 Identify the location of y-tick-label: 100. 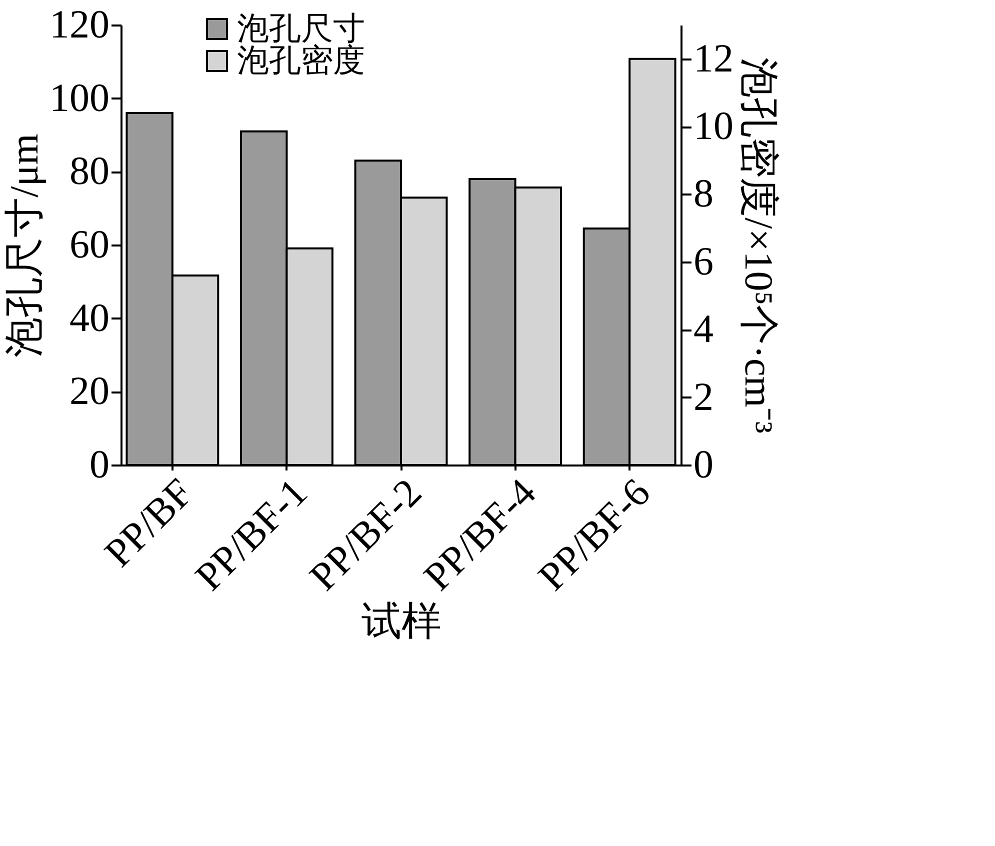
(80, 97).